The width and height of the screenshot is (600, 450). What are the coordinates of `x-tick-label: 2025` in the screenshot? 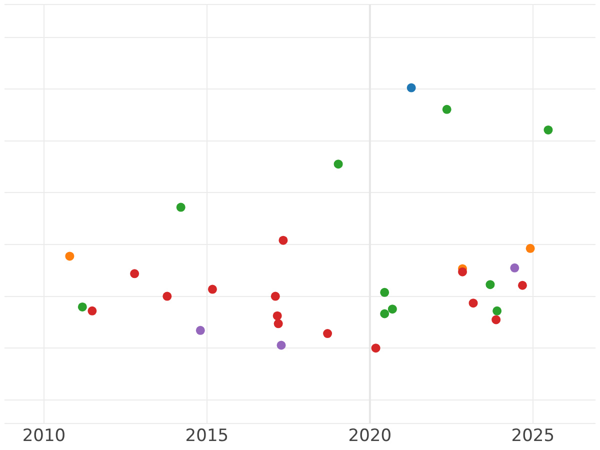 It's located at (533, 436).